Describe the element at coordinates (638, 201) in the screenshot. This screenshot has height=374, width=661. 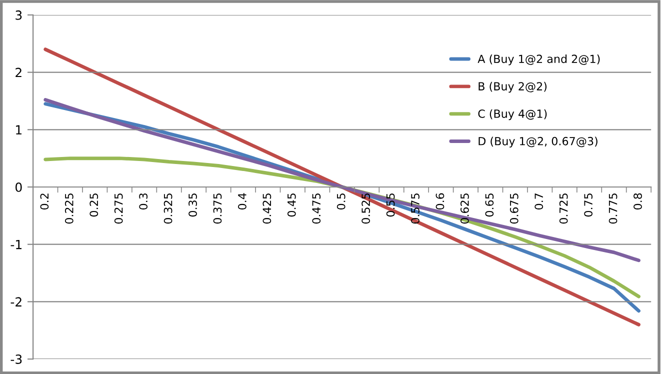
I see `x-tick-label: 0.8` at that location.